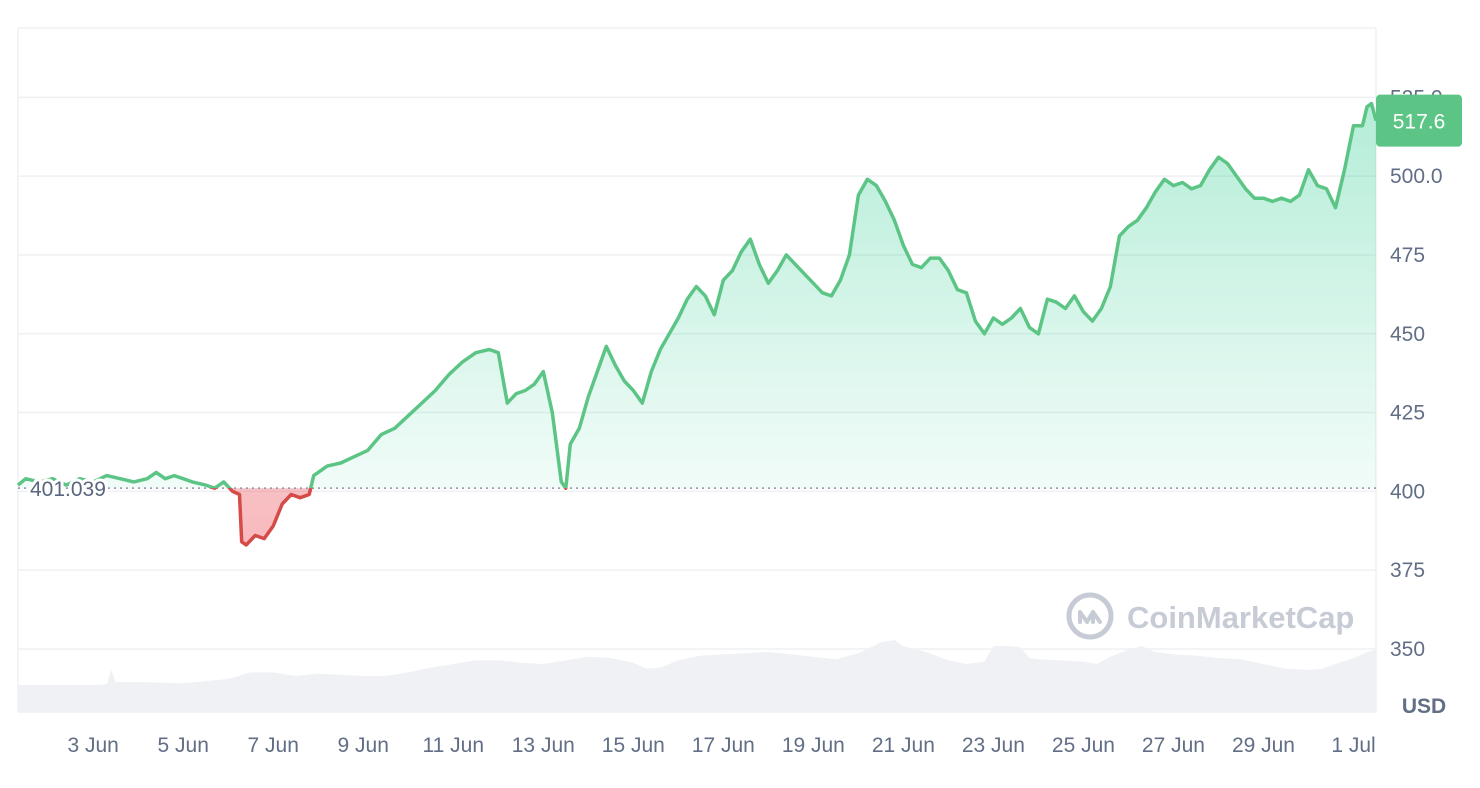  I want to click on x-tick-label: 29 Jun, so click(1263, 745).